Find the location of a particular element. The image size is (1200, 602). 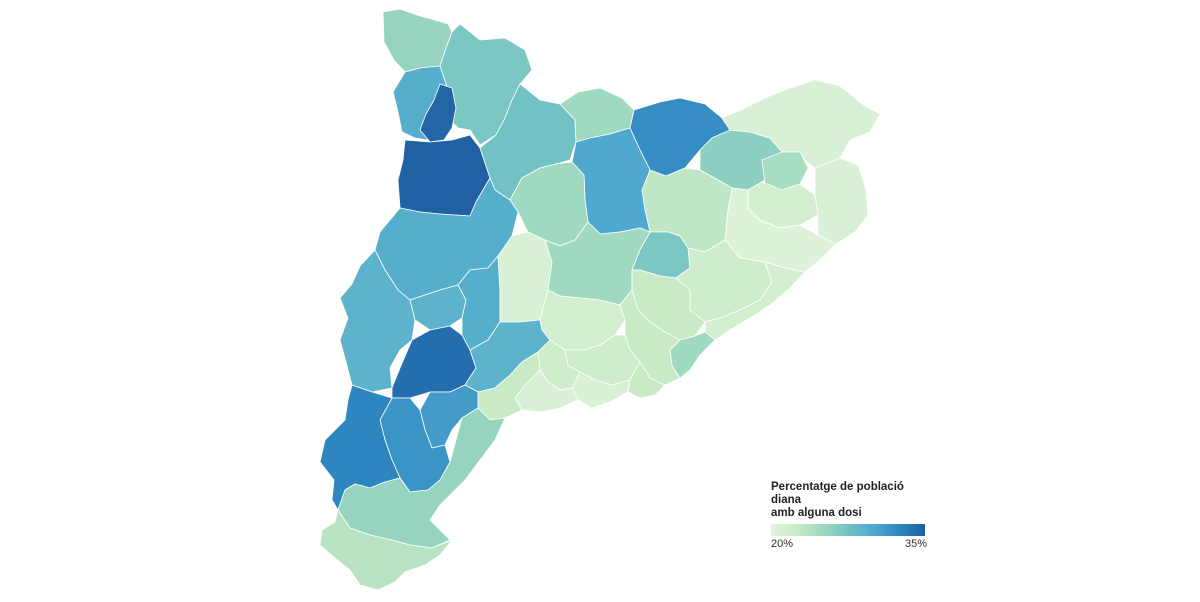

region-pla-de-l-estany is located at coordinates (785, 171).